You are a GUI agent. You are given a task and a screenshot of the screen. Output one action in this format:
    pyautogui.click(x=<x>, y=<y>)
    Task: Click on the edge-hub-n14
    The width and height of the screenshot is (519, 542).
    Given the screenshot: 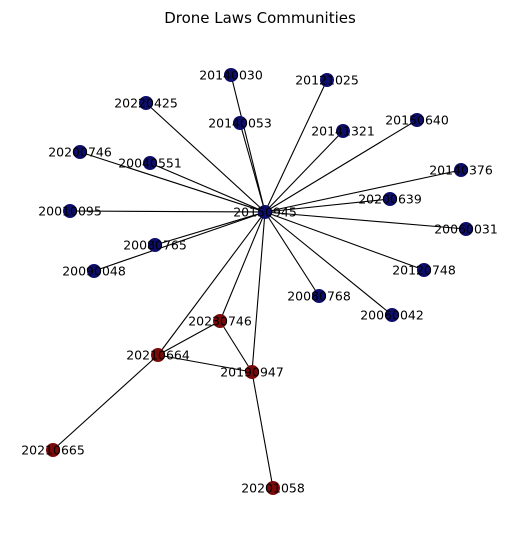 What is the action you would take?
    pyautogui.click(x=179, y=241)
    